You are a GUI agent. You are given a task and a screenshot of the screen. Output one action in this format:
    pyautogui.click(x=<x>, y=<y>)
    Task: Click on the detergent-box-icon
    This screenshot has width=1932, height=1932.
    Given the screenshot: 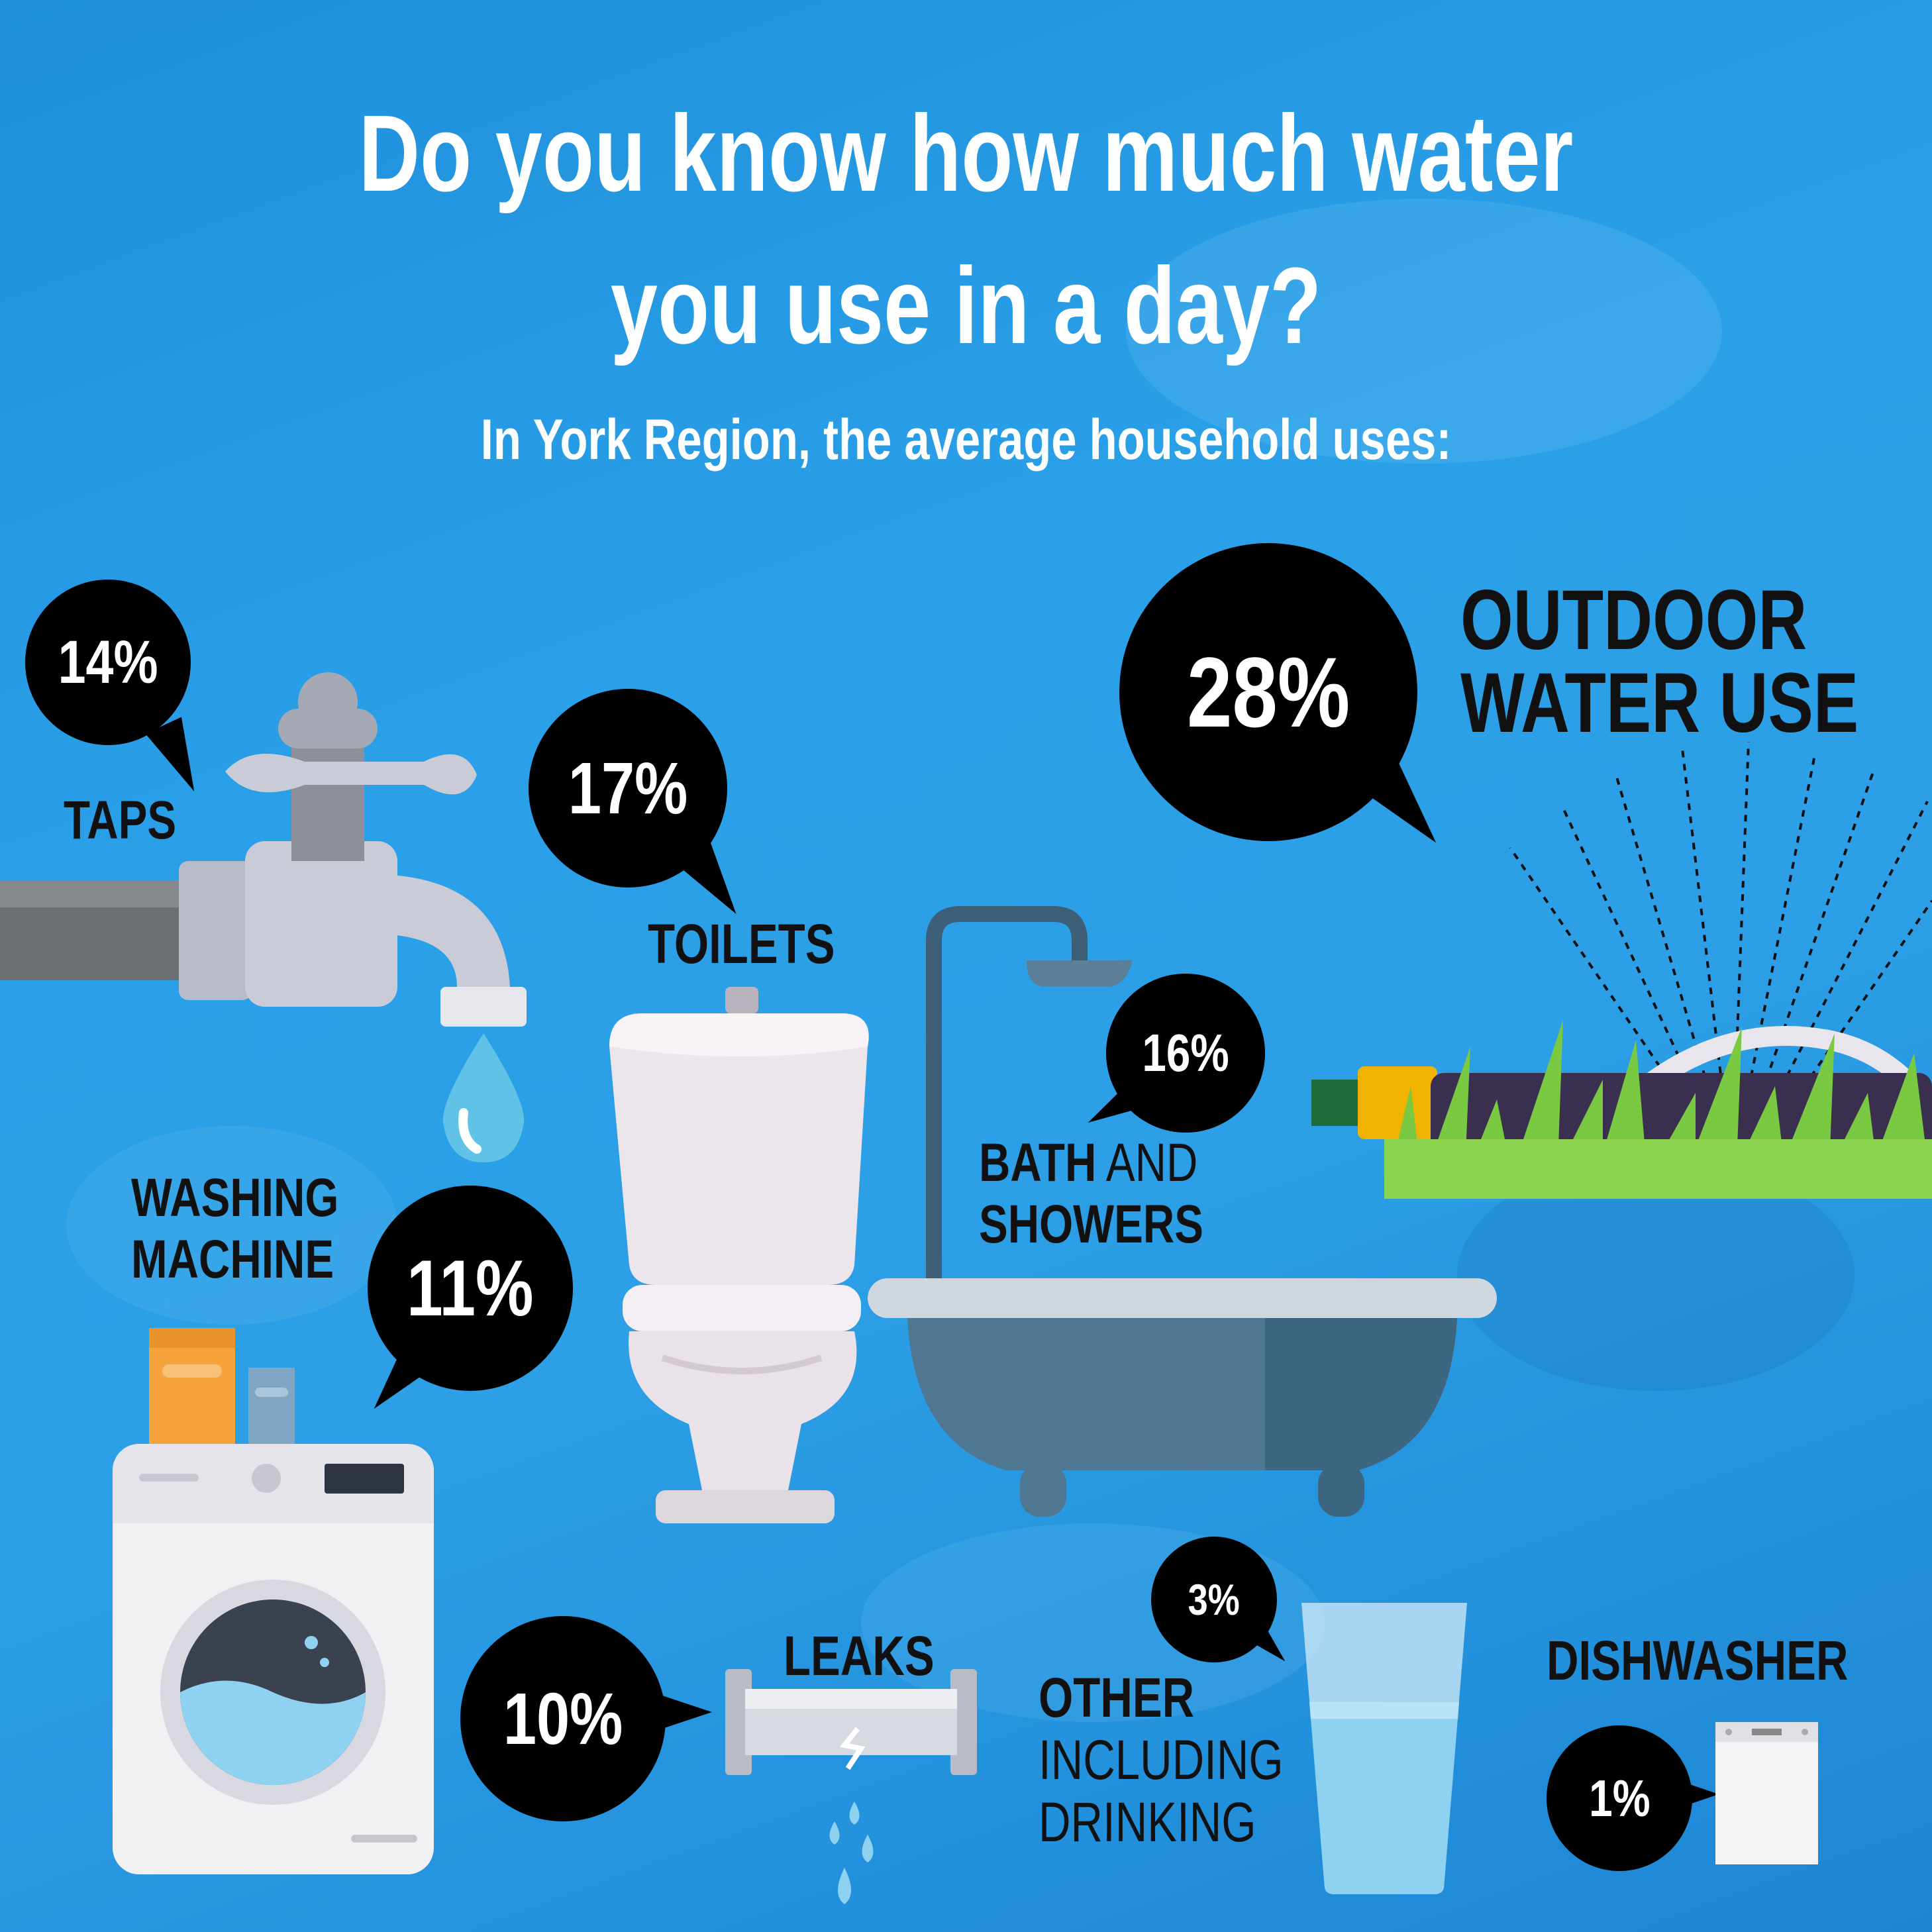 What is the action you would take?
    pyautogui.click(x=222, y=1391)
    